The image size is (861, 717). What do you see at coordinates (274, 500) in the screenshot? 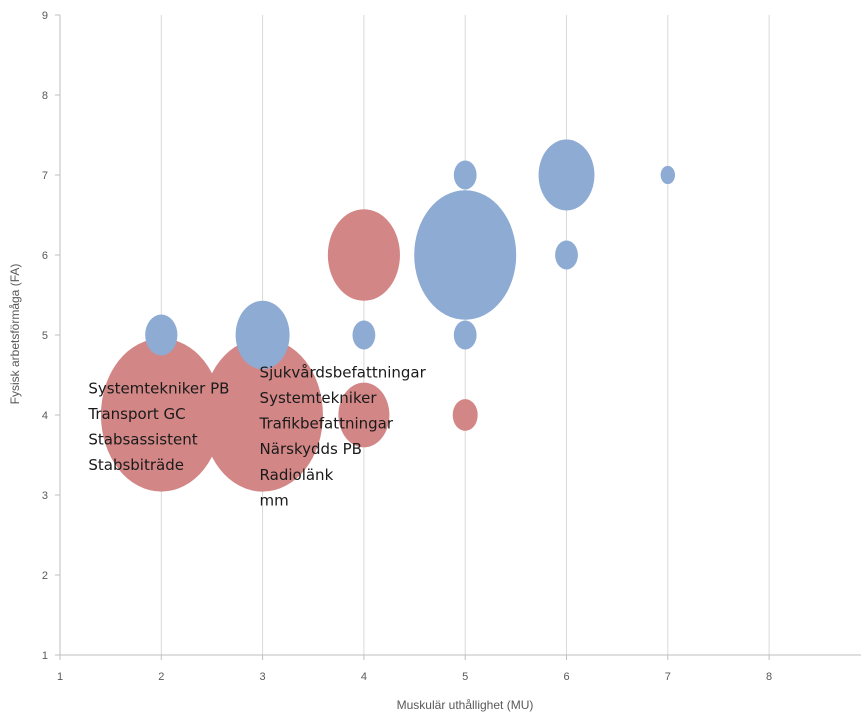
I see `annotation-line: mm` at bounding box center [274, 500].